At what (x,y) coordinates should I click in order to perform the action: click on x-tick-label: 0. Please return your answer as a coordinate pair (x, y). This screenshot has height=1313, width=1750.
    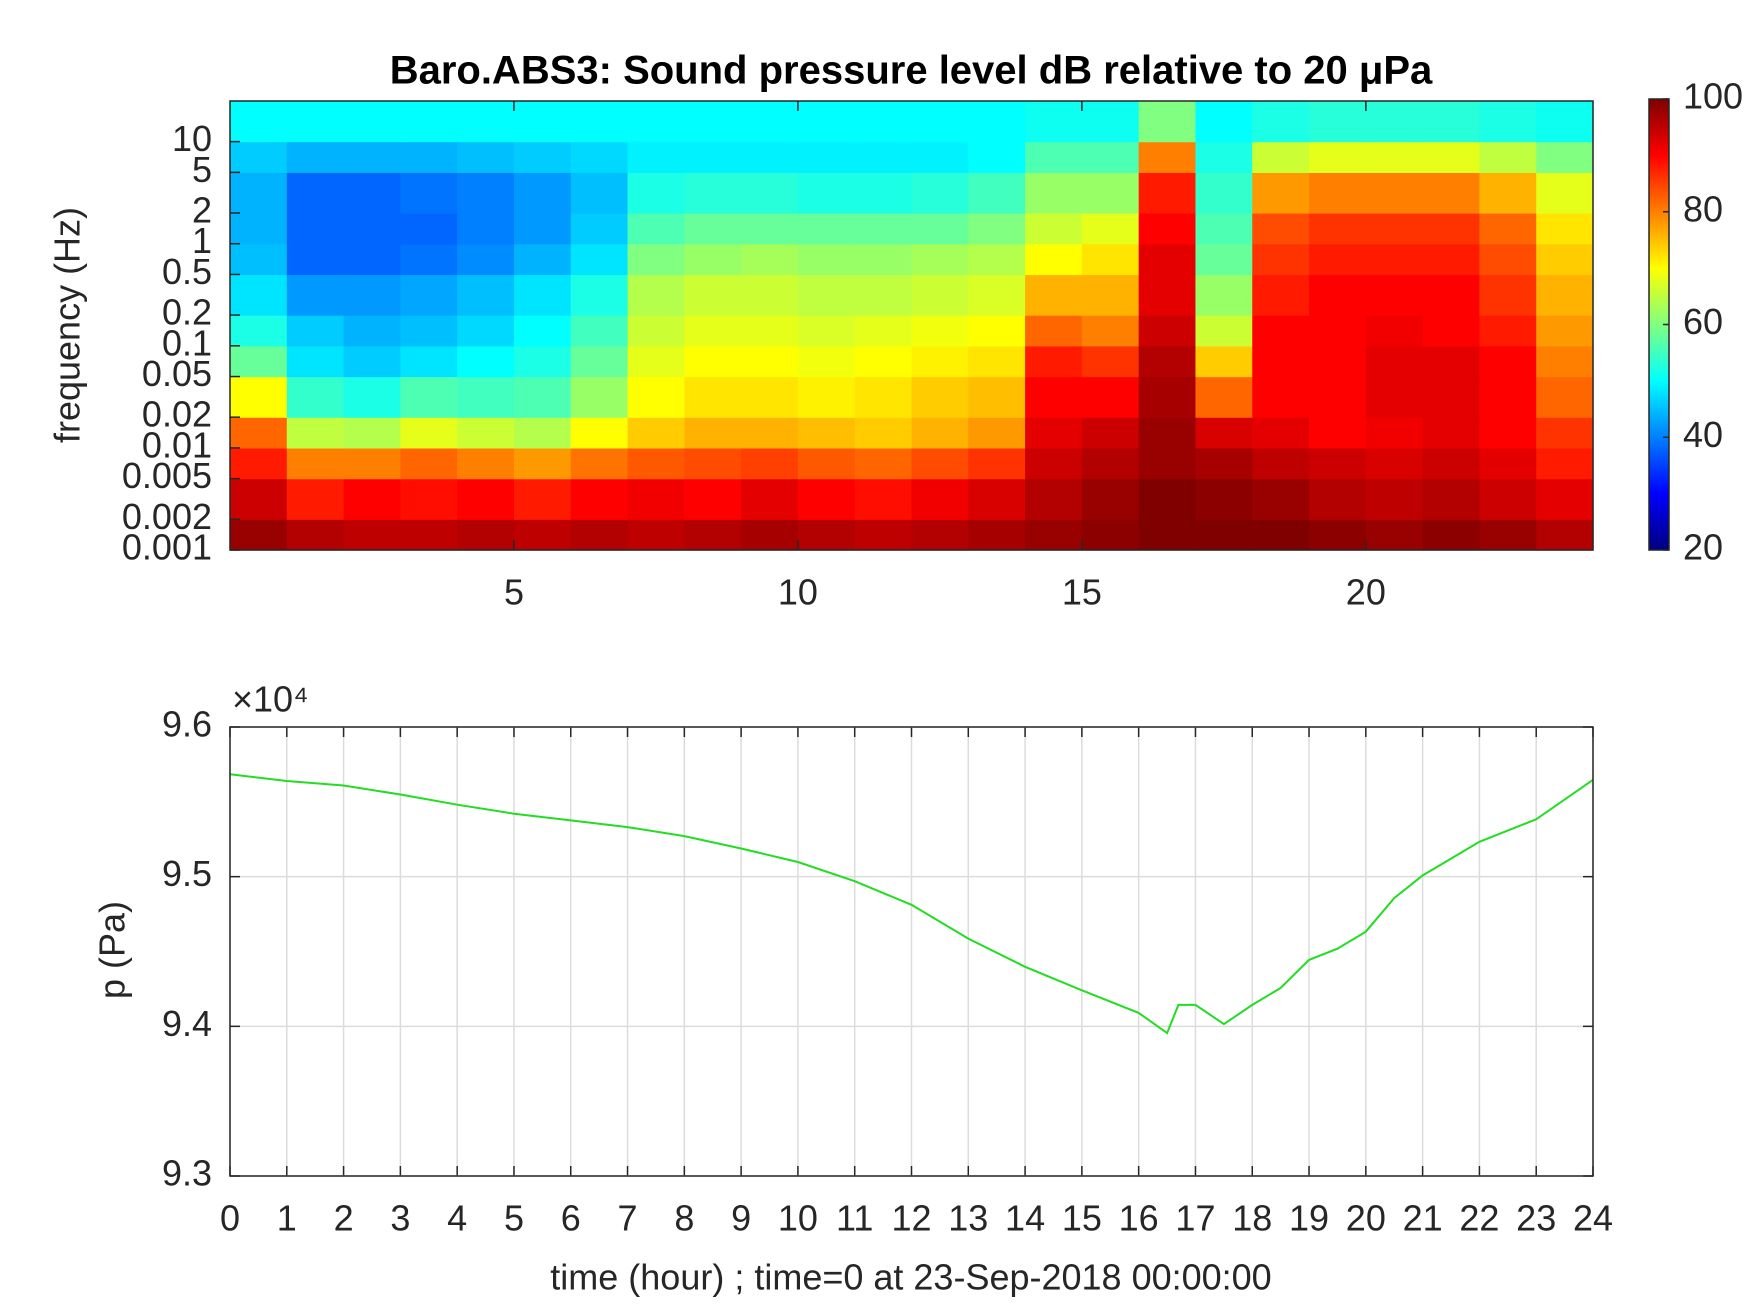
    Looking at the image, I should click on (230, 1218).